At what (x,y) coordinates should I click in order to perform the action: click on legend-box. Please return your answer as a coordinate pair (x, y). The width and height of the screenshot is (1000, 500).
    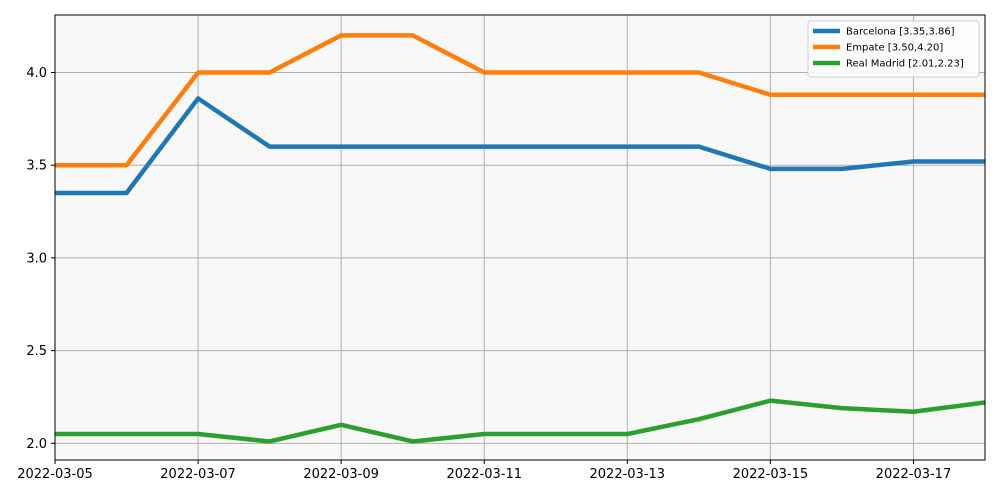
    Looking at the image, I should click on (893, 49).